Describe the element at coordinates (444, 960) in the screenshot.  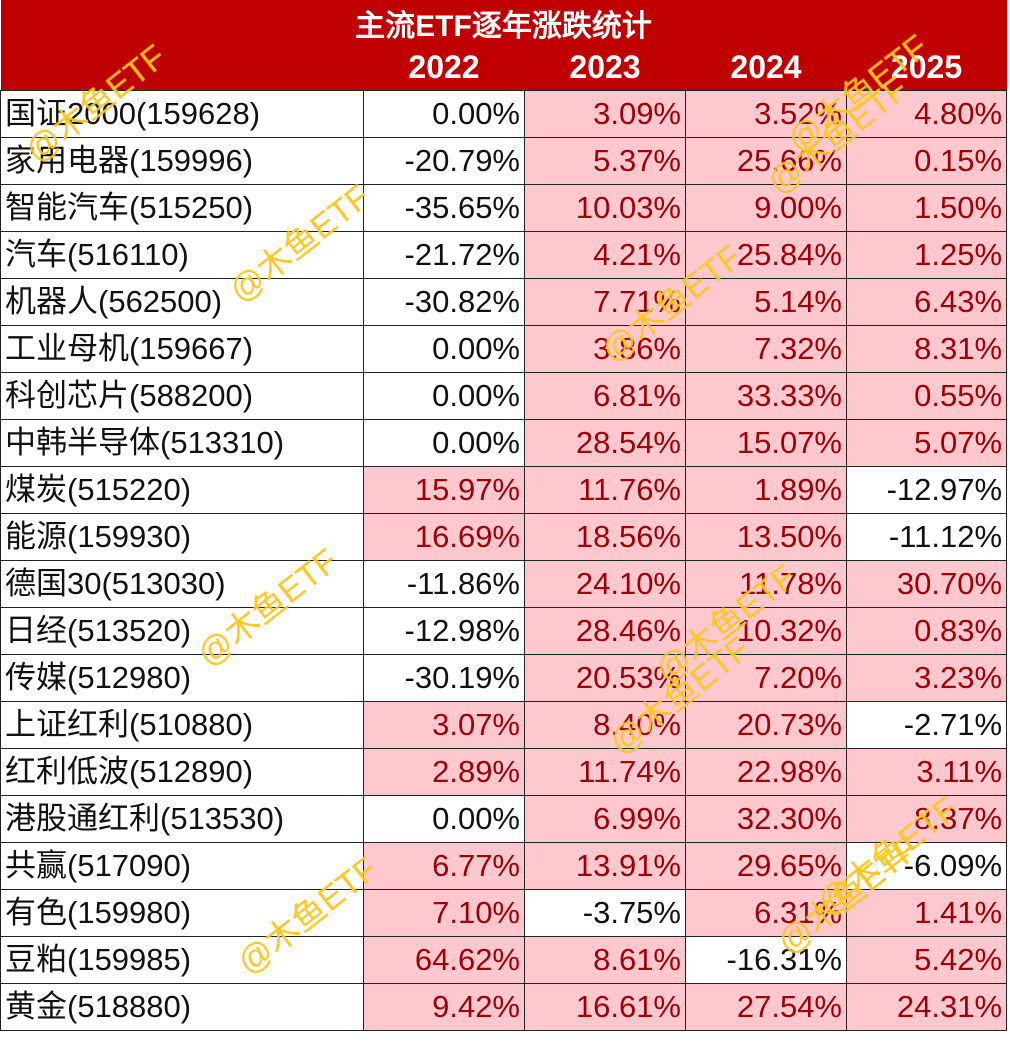
I see `return-cell-2022: 64.62%` at that location.